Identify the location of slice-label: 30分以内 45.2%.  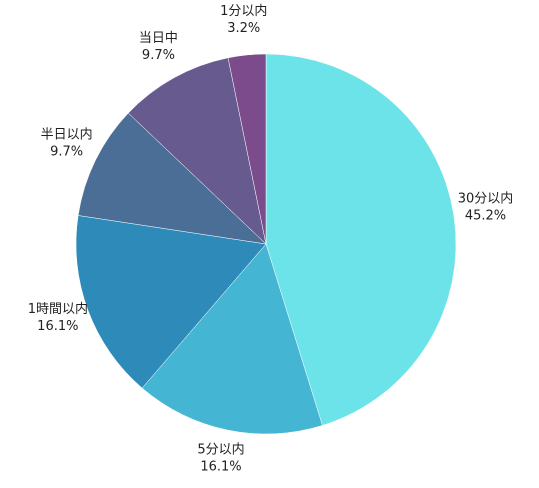
(486, 207).